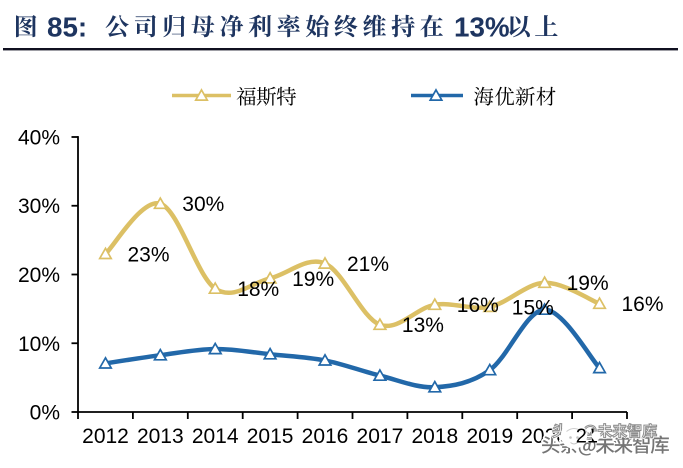 The image size is (683, 468). I want to click on svg-text: 2016, so click(325, 436).